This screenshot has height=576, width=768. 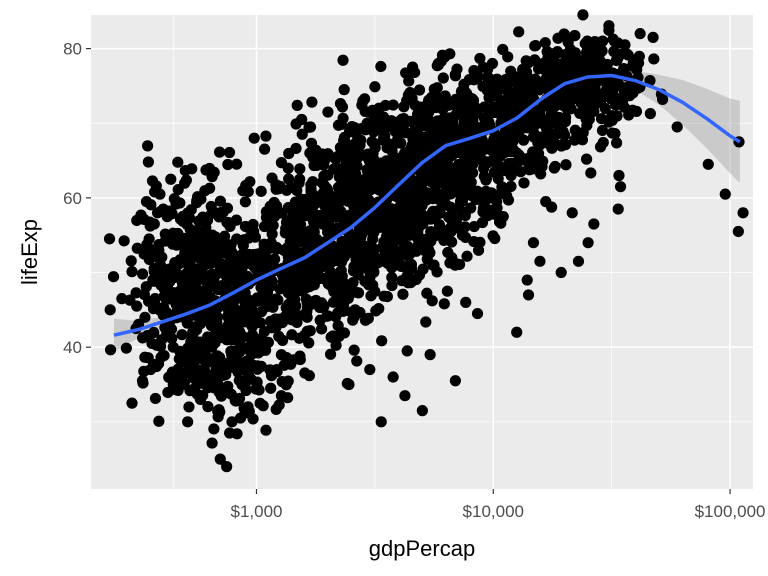 What do you see at coordinates (29, 252) in the screenshot?
I see `y-axis-title: lifeExp` at bounding box center [29, 252].